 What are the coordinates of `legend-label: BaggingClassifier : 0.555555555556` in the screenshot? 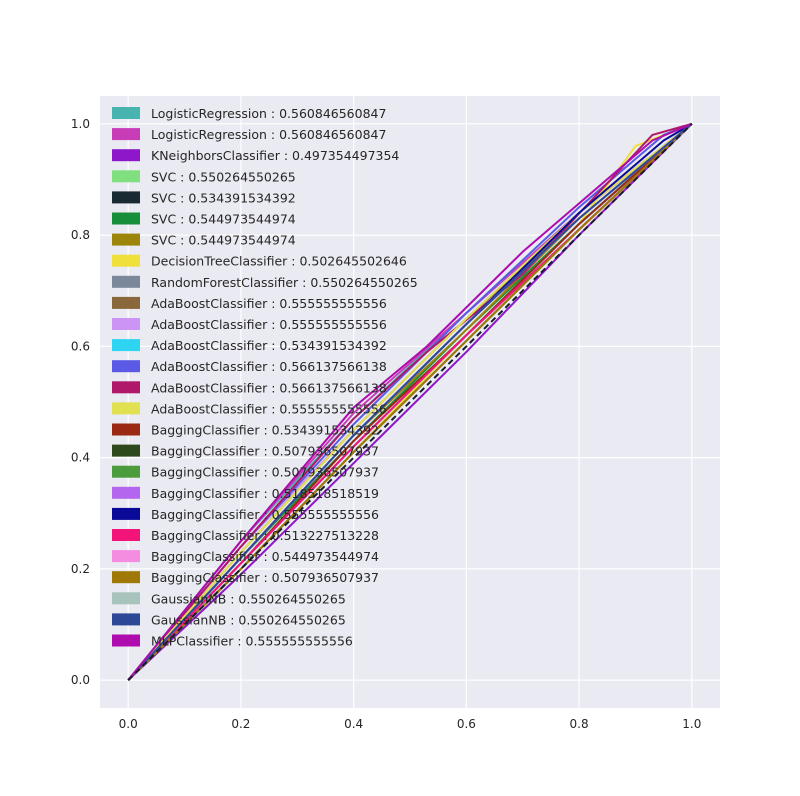 It's located at (265, 514).